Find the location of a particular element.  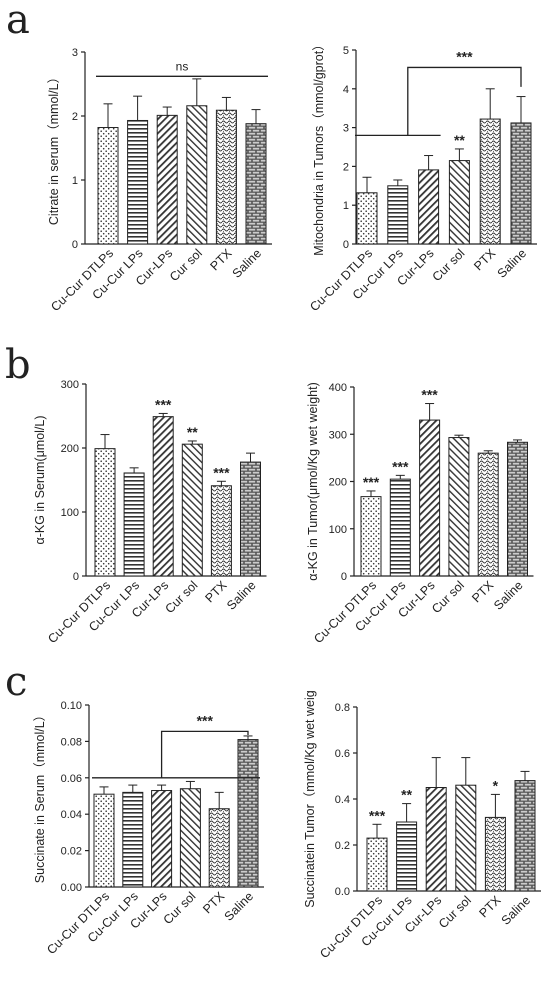

y-tick-label: 0.10 is located at coordinates (71, 706).